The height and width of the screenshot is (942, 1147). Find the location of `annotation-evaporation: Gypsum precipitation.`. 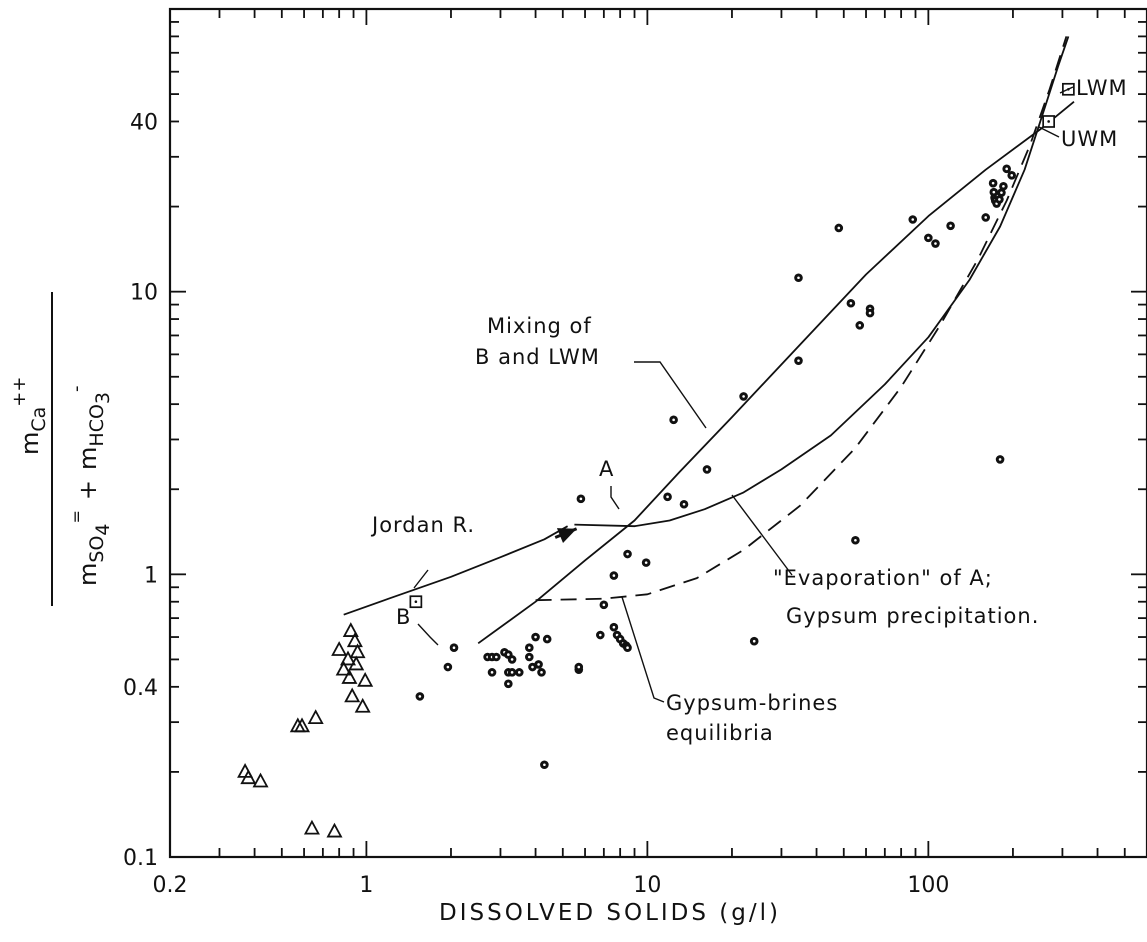

annotation-evaporation: Gypsum precipitation. is located at coordinates (912, 616).